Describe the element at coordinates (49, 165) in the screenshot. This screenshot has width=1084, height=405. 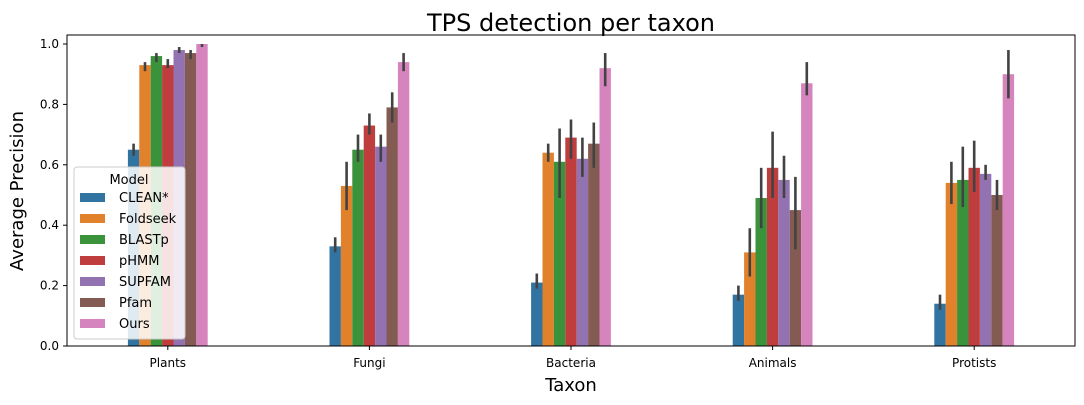
I see `y-tick-label: 0.6` at that location.